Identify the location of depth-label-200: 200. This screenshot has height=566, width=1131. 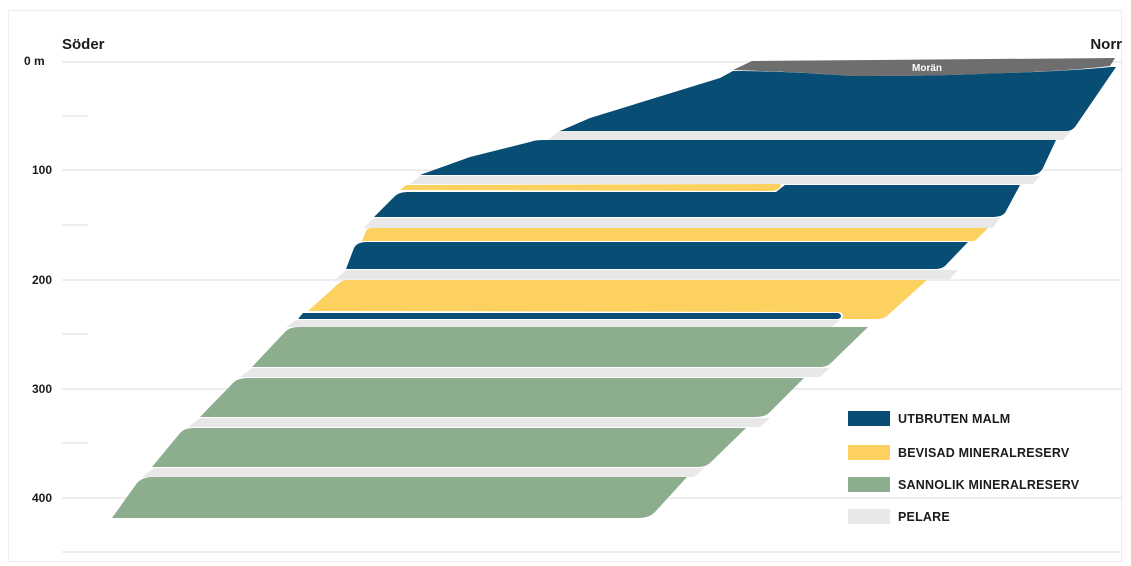
(42, 280).